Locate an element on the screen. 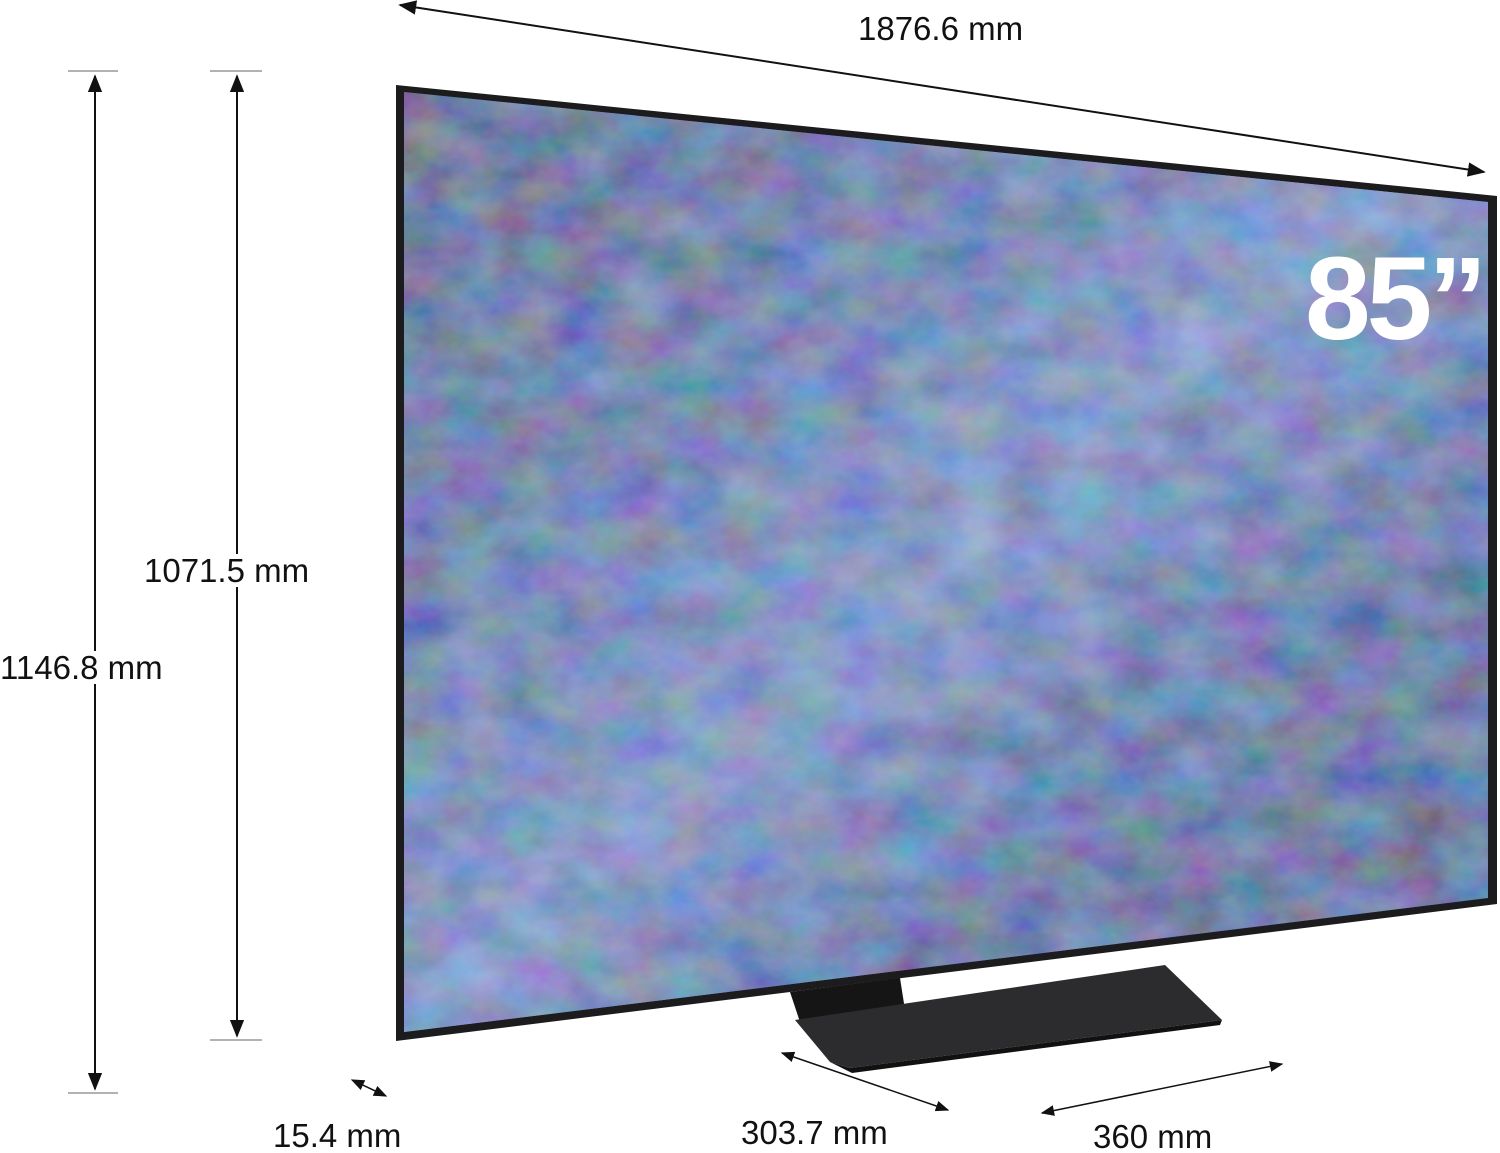 The width and height of the screenshot is (1500, 1153). overall-height-label: 1146.8 mm is located at coordinates (81, 667).